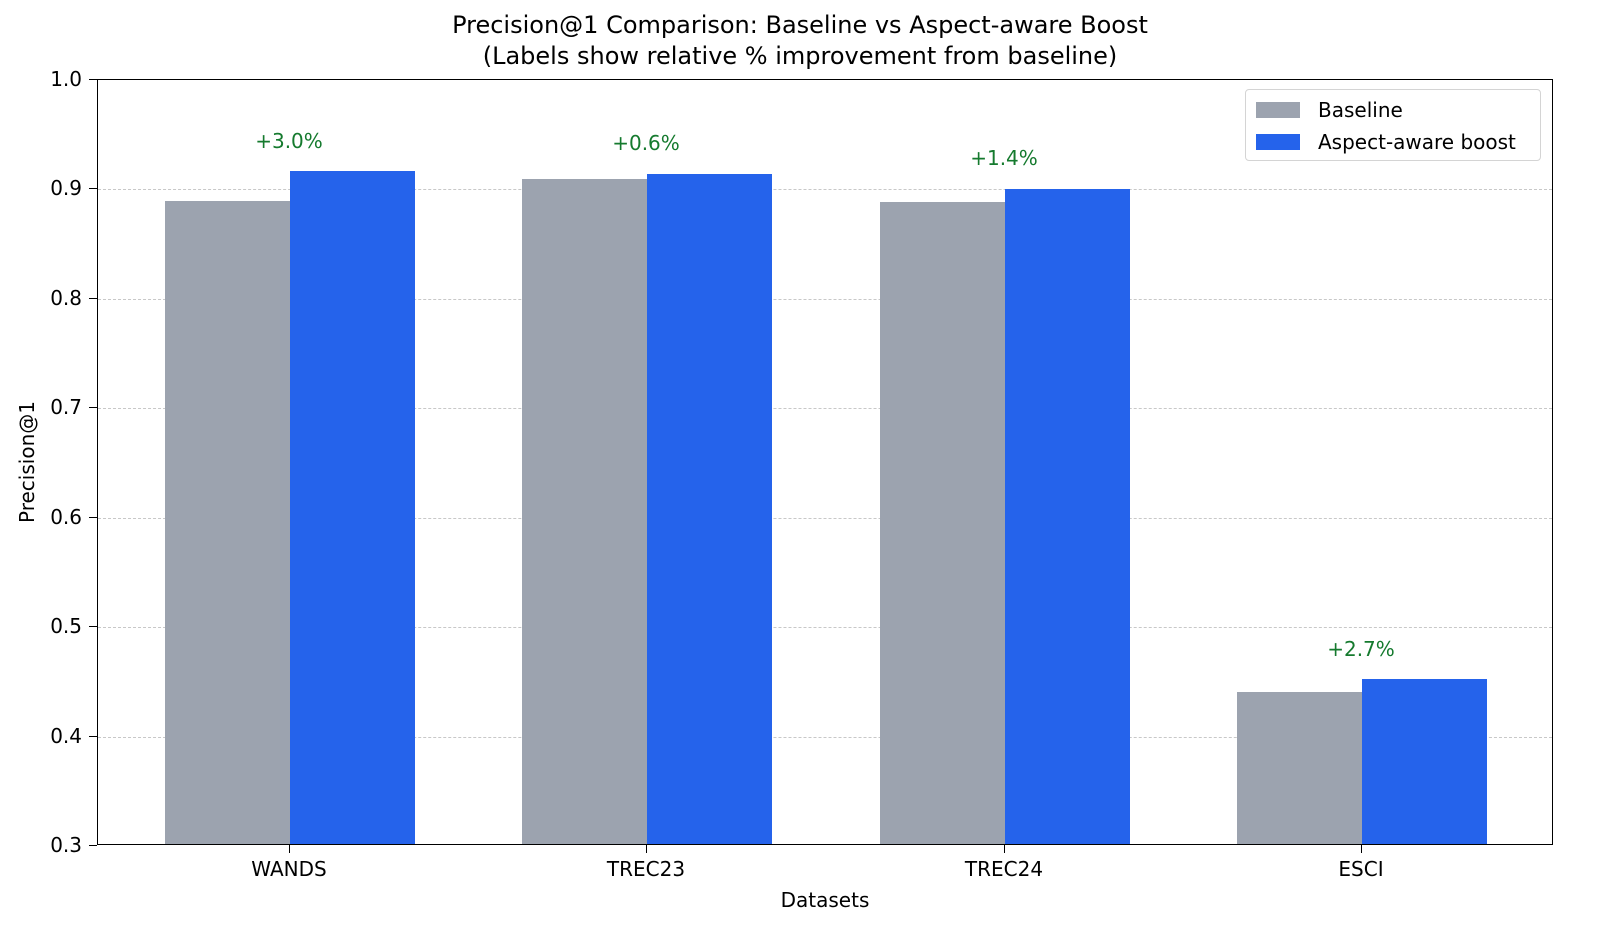 The height and width of the screenshot is (948, 1600). Describe the element at coordinates (66, 188) in the screenshot. I see `y-tick-label: 0.9` at that location.